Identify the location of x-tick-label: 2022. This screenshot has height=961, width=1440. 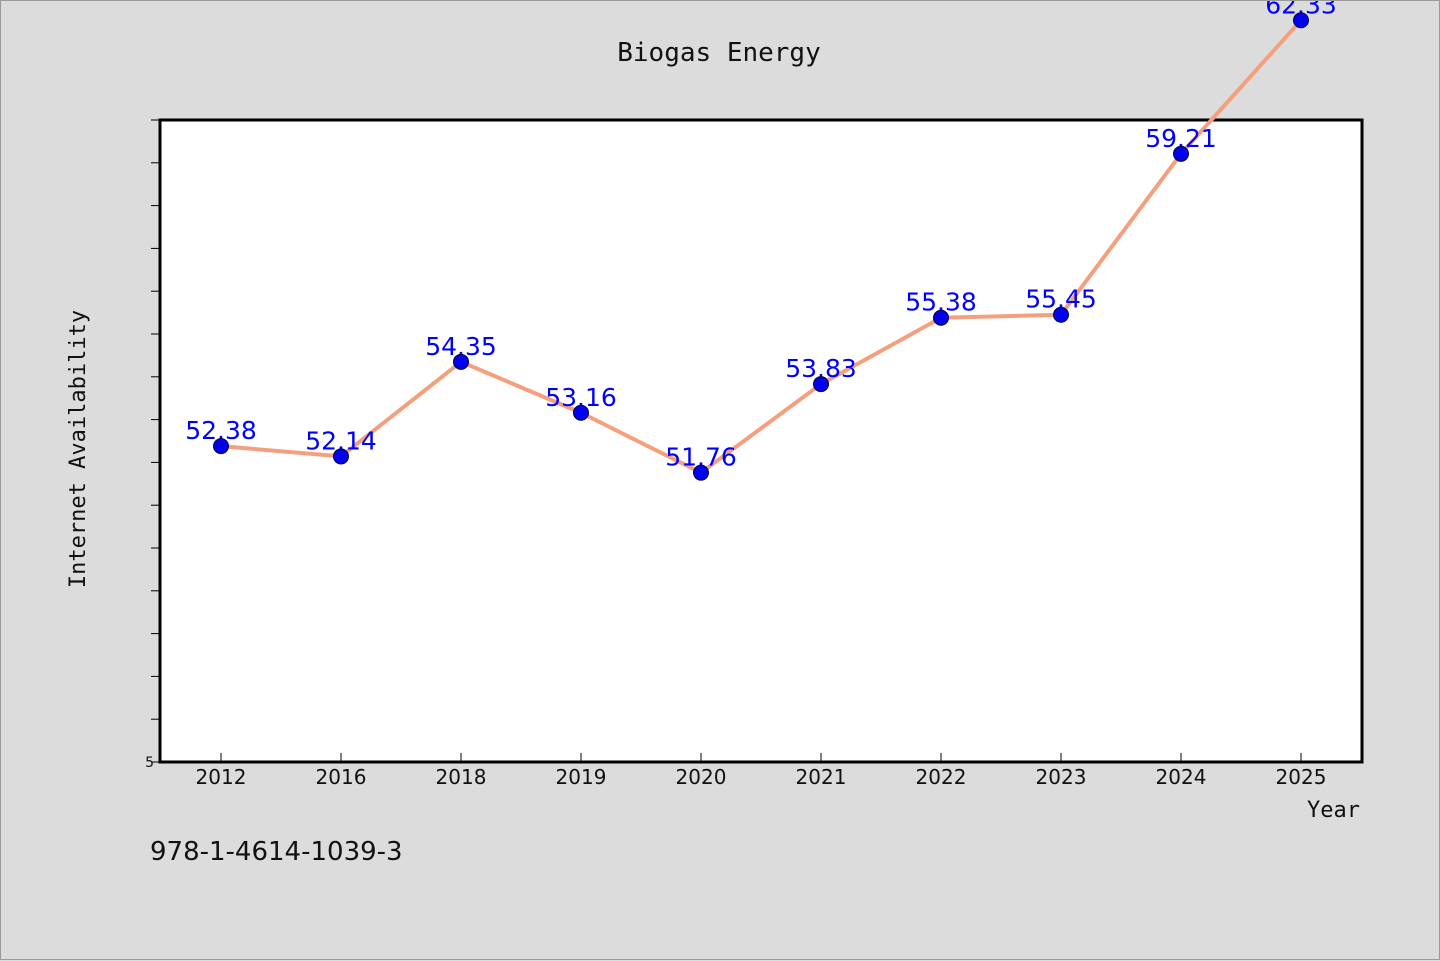
(941, 777).